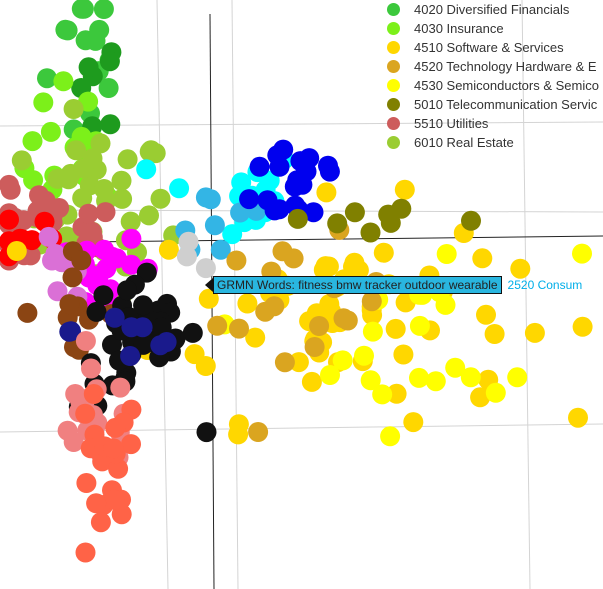  I want to click on legend-item-4020: 4020 Diversified Financials, so click(493, 9).